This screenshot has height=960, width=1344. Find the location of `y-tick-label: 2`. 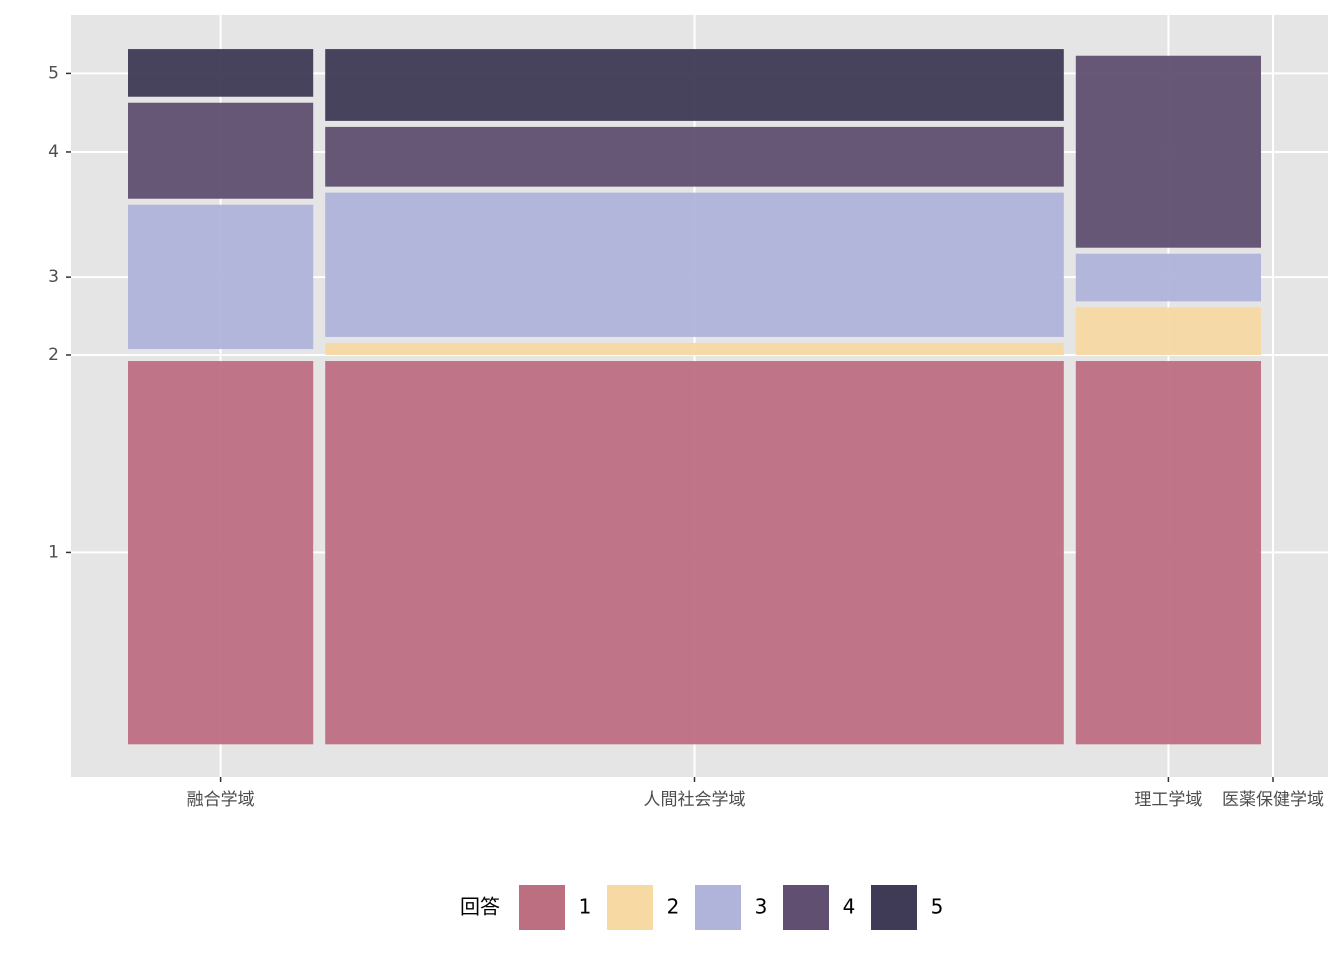

y-tick-label: 2 is located at coordinates (53, 355).